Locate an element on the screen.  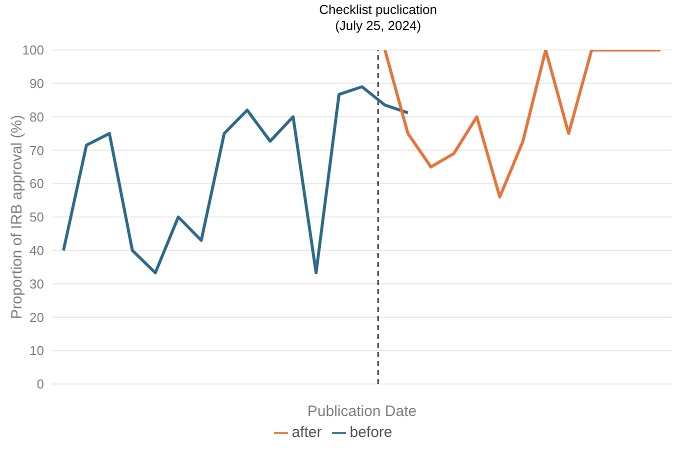
y-tick-label: 50 is located at coordinates (37, 217).